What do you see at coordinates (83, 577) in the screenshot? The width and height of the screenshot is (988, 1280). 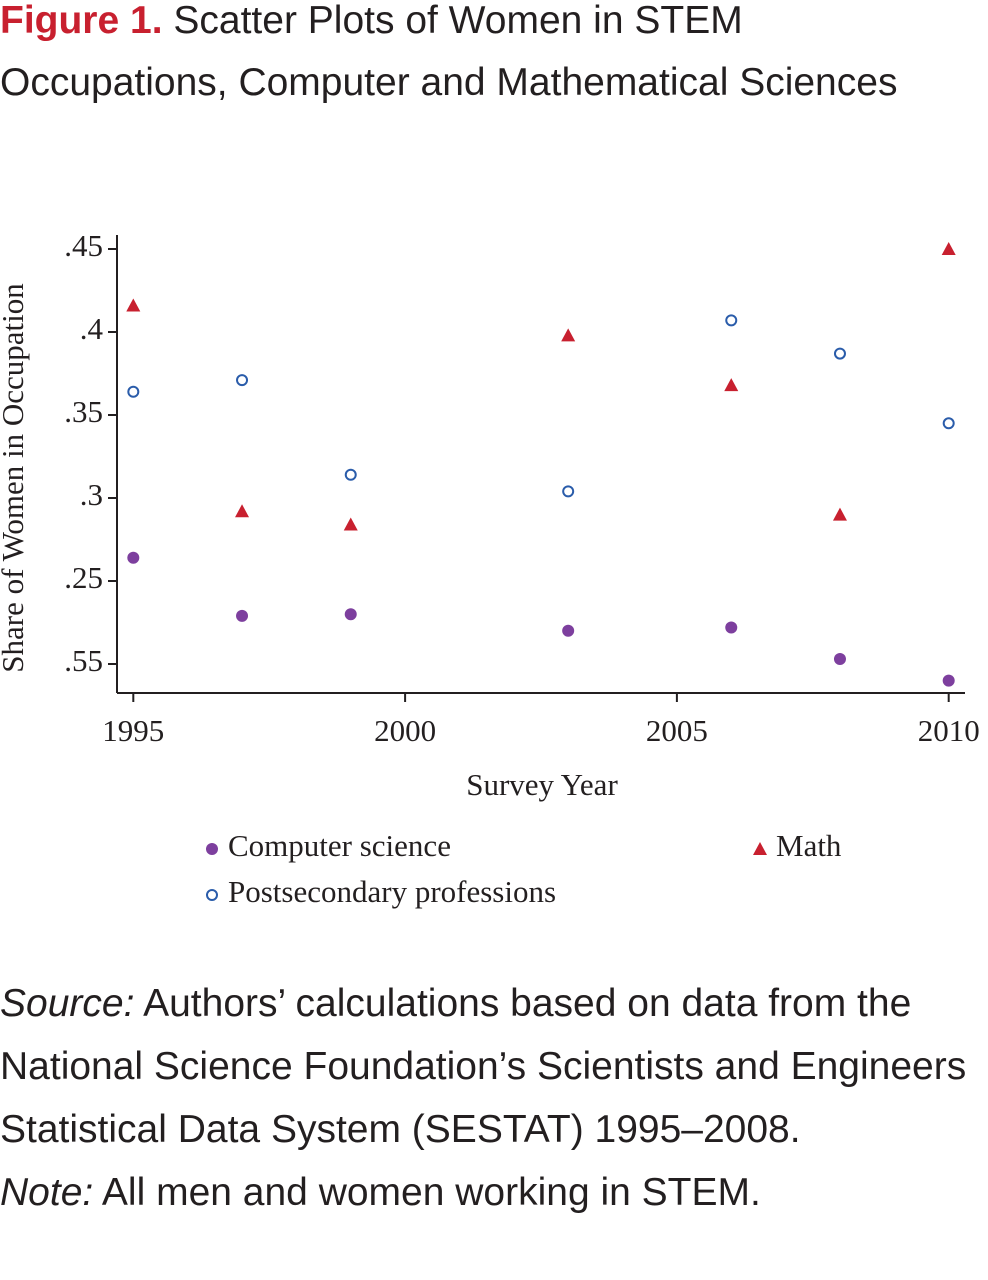 I see `y-tick-label: .25` at bounding box center [83, 577].